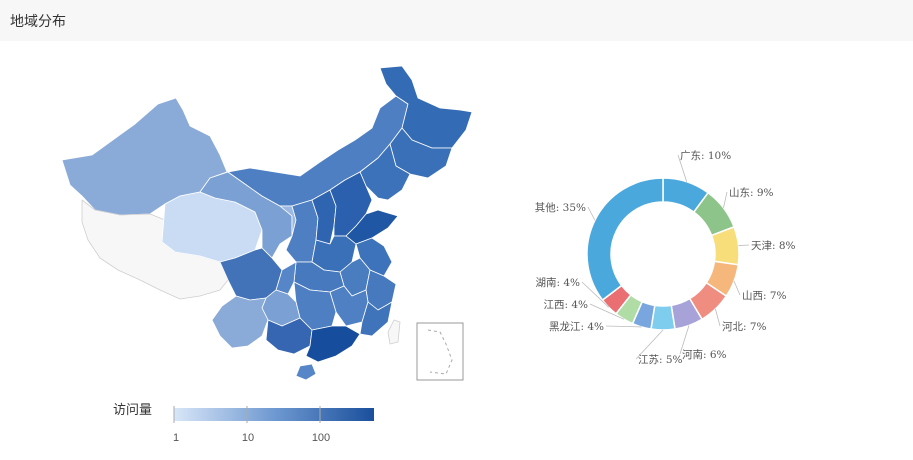 The width and height of the screenshot is (913, 460). What do you see at coordinates (176, 438) in the screenshot?
I see `legend-tick-label: 1` at bounding box center [176, 438].